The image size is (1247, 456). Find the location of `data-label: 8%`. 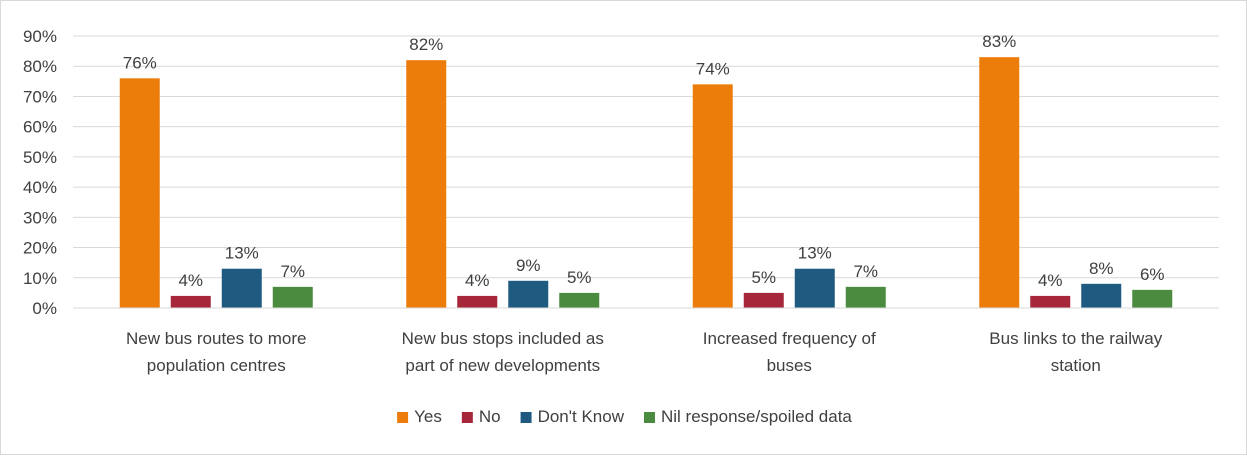

data-label: 8% is located at coordinates (1101, 268).